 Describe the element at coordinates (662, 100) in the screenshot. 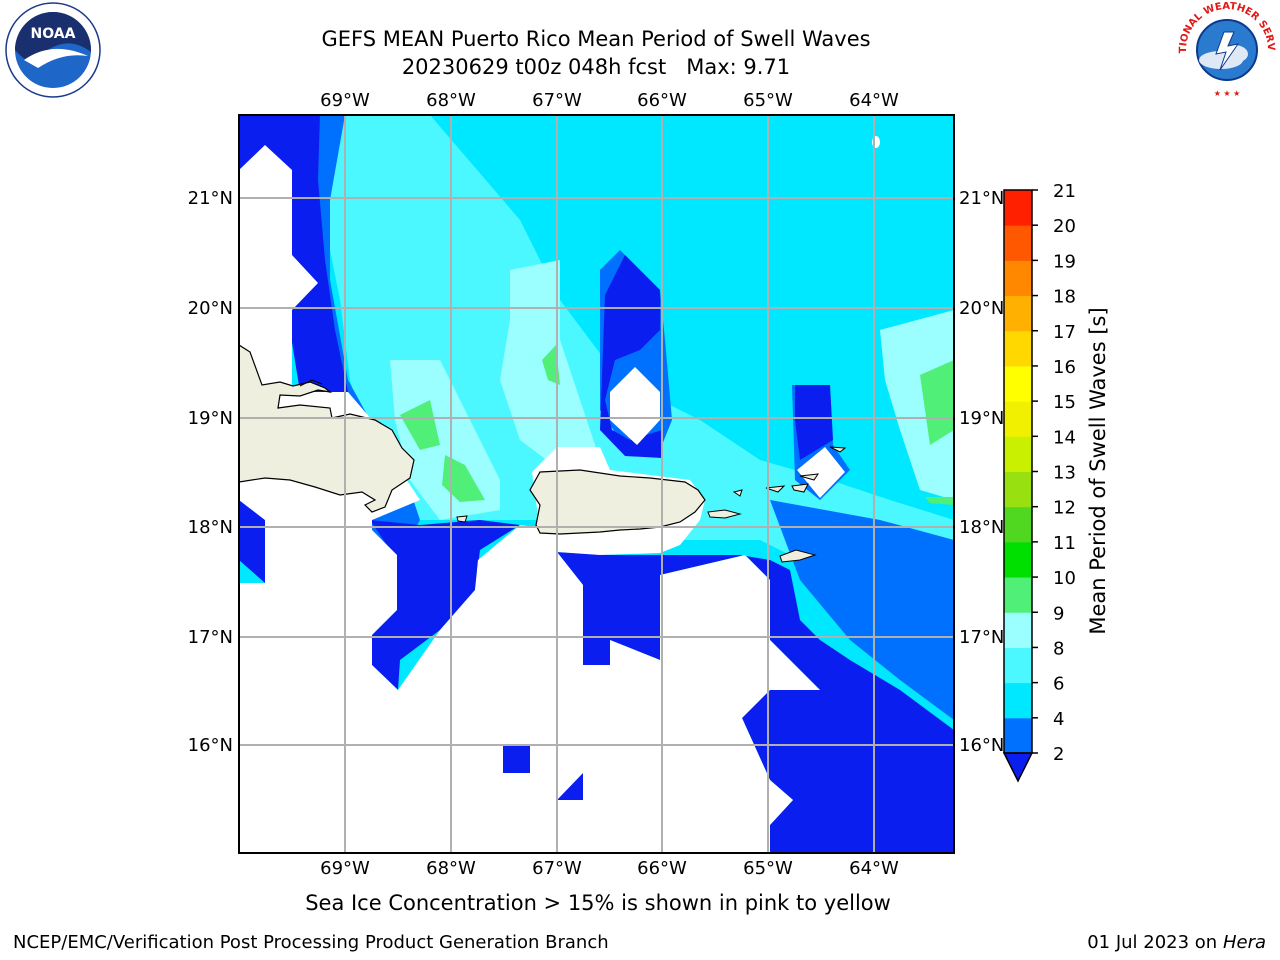

I see `lon-label-top: 66°W` at that location.